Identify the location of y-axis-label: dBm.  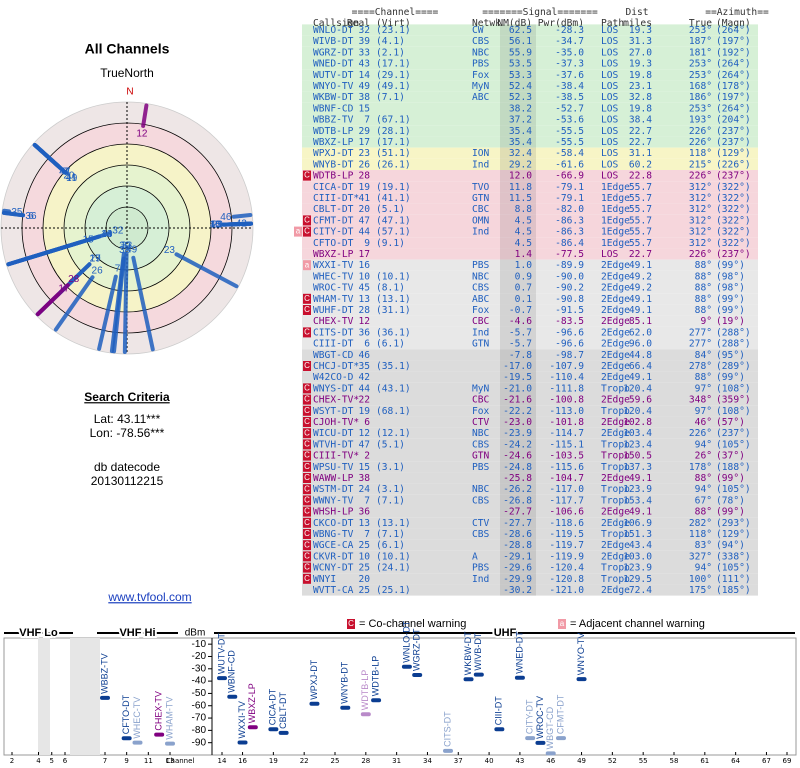
(195, 633).